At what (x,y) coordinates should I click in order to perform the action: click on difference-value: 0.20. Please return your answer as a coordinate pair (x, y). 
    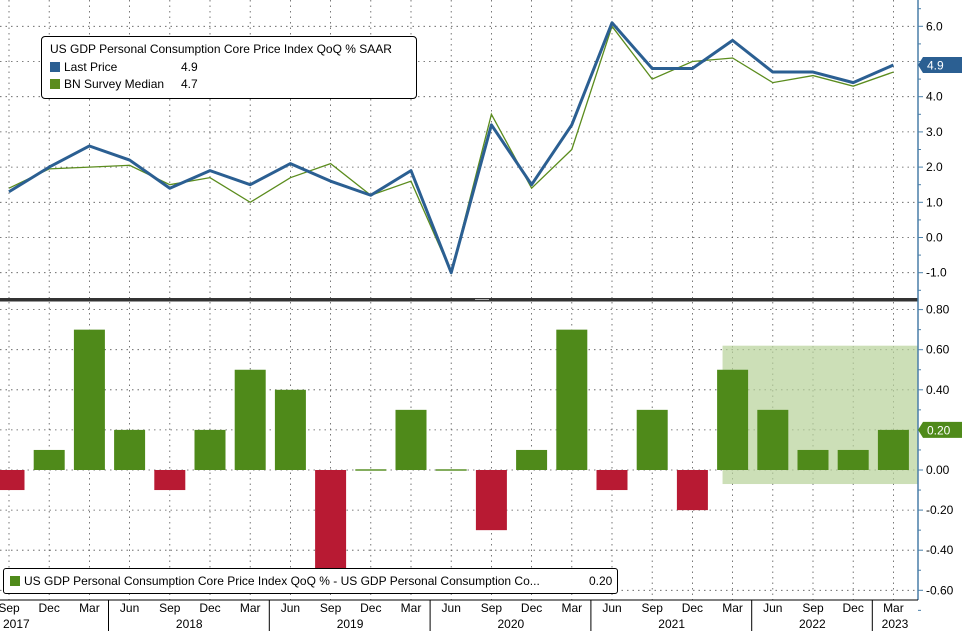
    Looking at the image, I should click on (601, 581).